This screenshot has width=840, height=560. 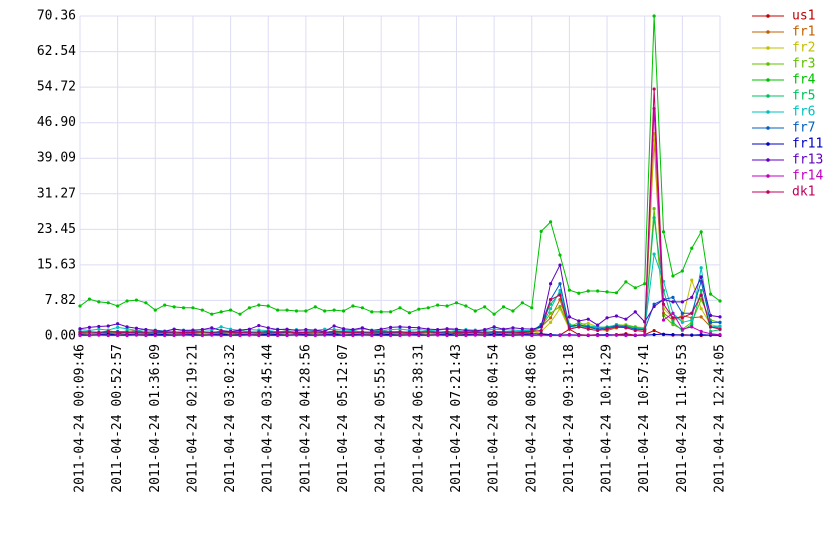 I want to click on legend-label: fr14, so click(x=807, y=176).